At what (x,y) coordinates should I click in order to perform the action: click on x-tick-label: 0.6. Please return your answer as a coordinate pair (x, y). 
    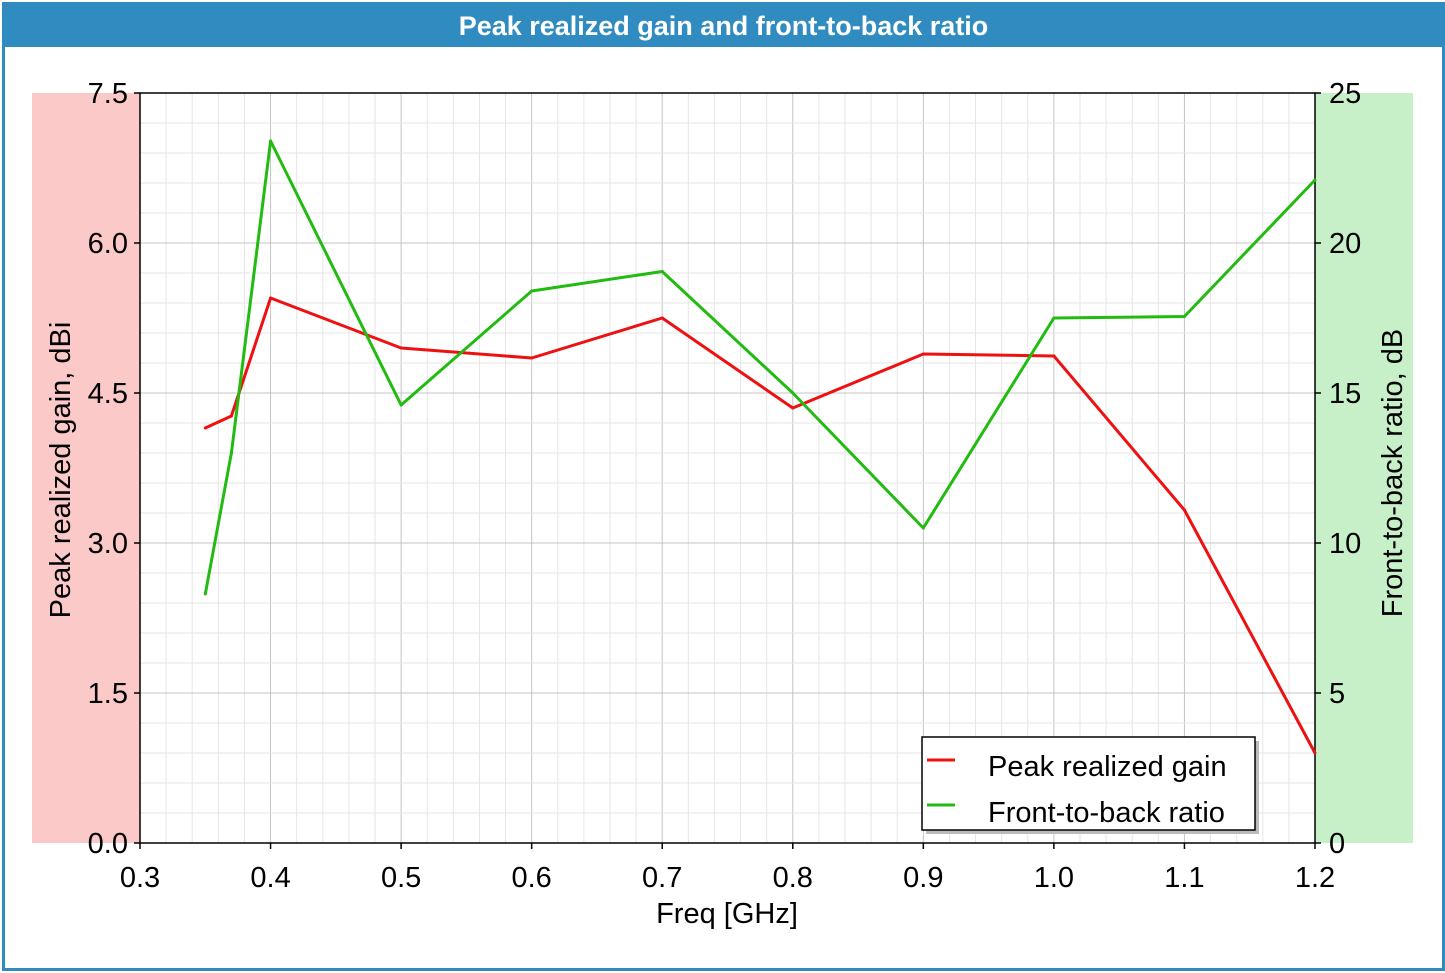
    Looking at the image, I should click on (532, 878).